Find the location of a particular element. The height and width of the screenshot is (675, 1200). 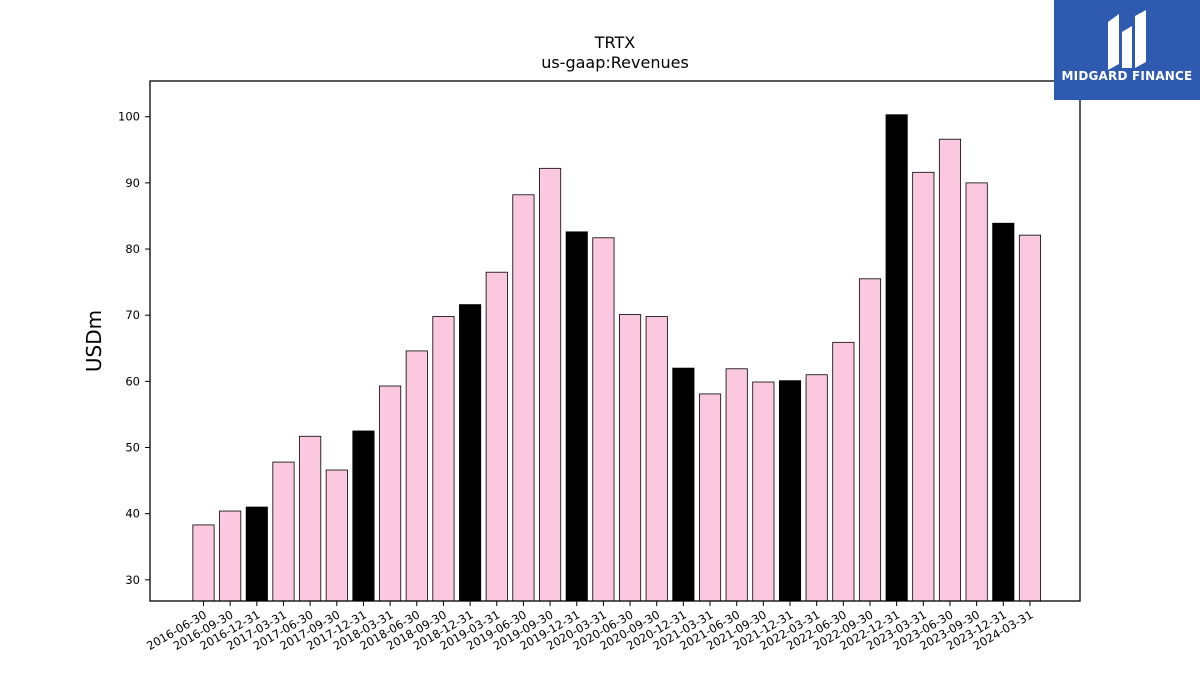

brand-logo: MIDGARD FINANCE is located at coordinates (1127, 50).